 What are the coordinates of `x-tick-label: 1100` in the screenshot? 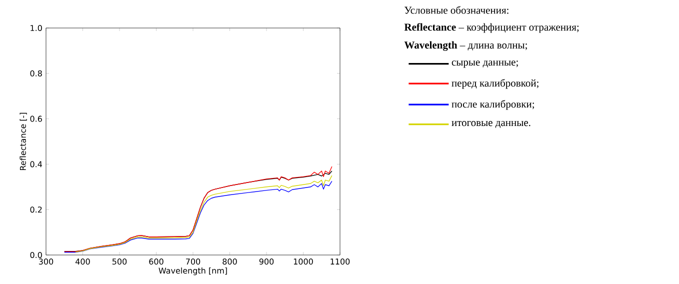 It's located at (340, 261).